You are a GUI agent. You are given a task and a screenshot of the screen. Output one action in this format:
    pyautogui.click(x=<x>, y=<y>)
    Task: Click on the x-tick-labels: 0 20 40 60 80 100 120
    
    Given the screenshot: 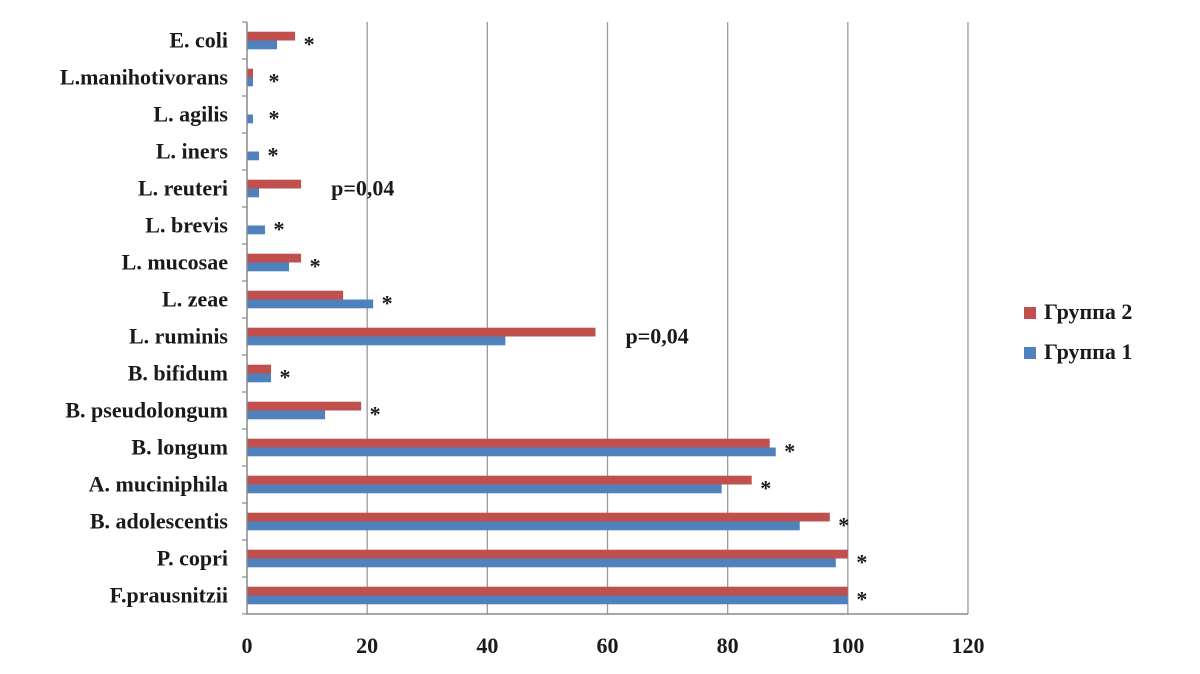 What is the action you would take?
    pyautogui.click(x=613, y=645)
    